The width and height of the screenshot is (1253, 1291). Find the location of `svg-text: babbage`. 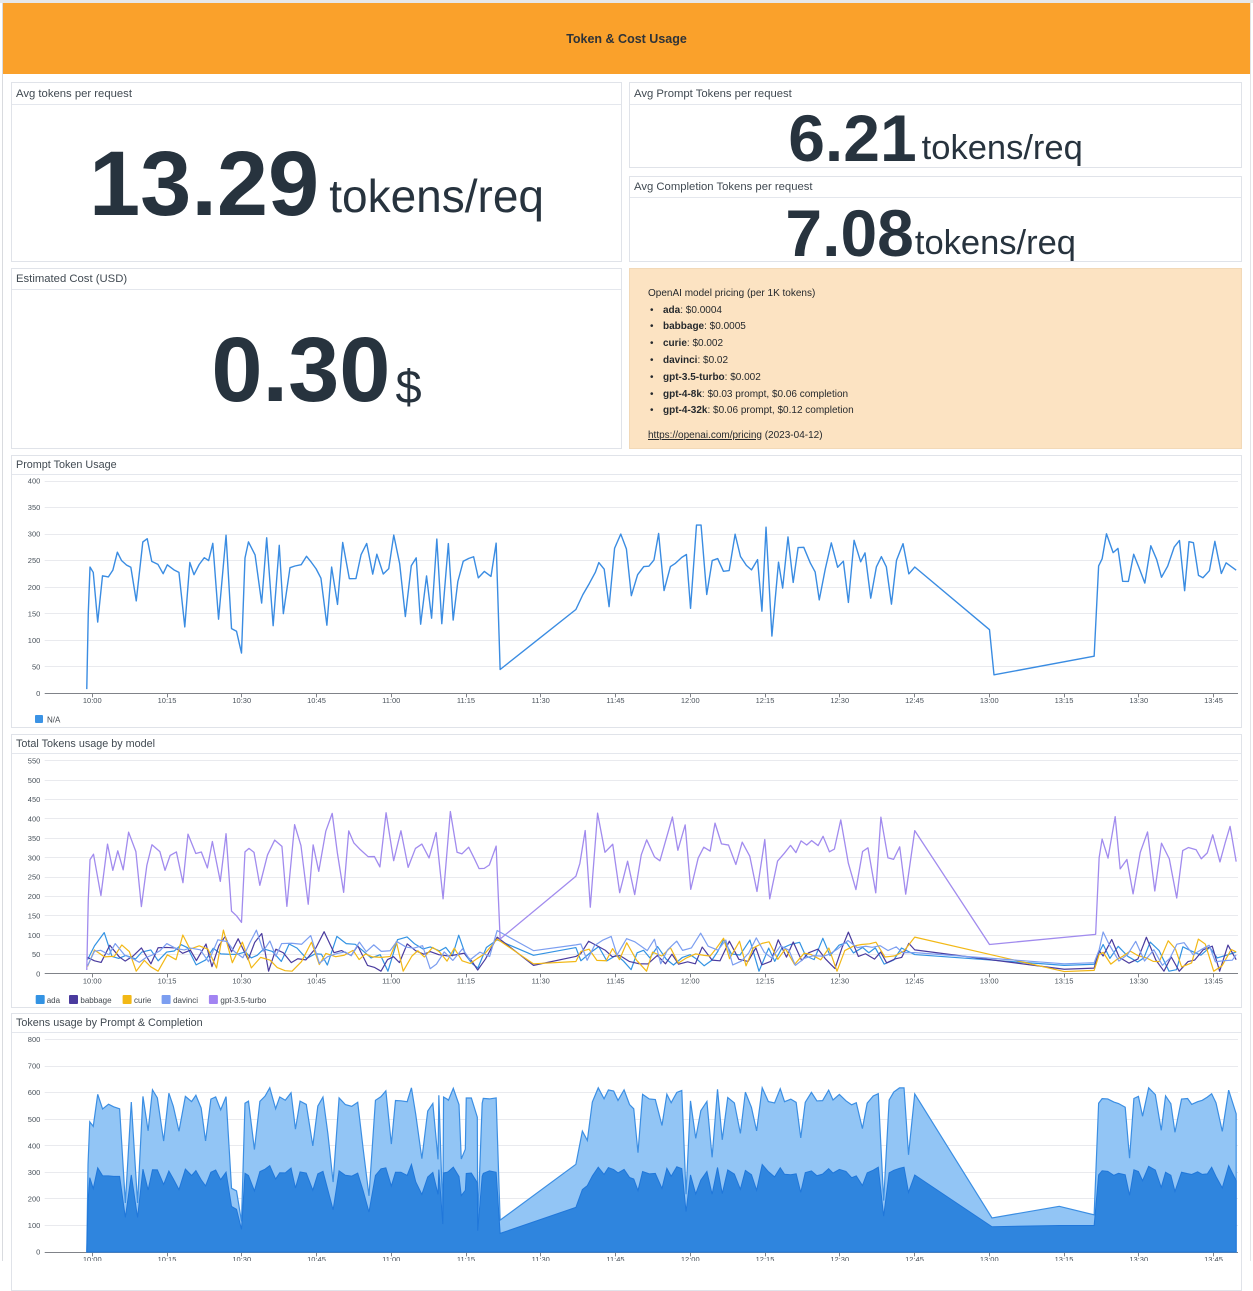

svg-text: babbage is located at coordinates (96, 1000).